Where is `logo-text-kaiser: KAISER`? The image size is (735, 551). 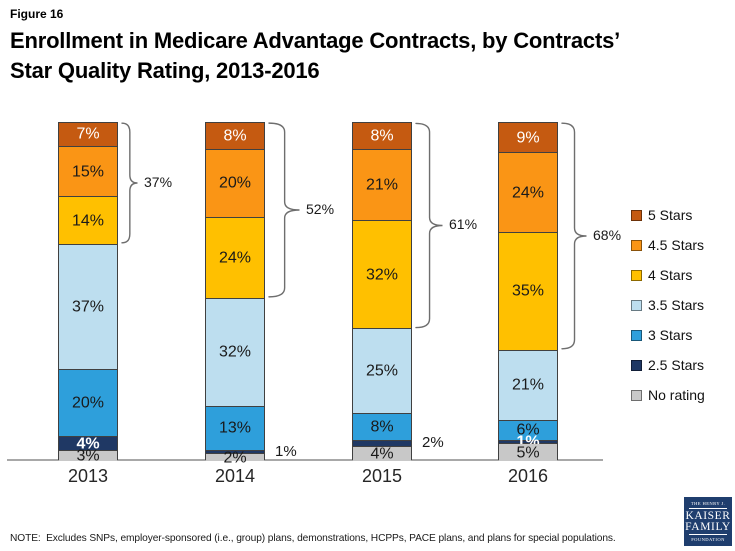 logo-text-kaiser: KAISER is located at coordinates (708, 515).